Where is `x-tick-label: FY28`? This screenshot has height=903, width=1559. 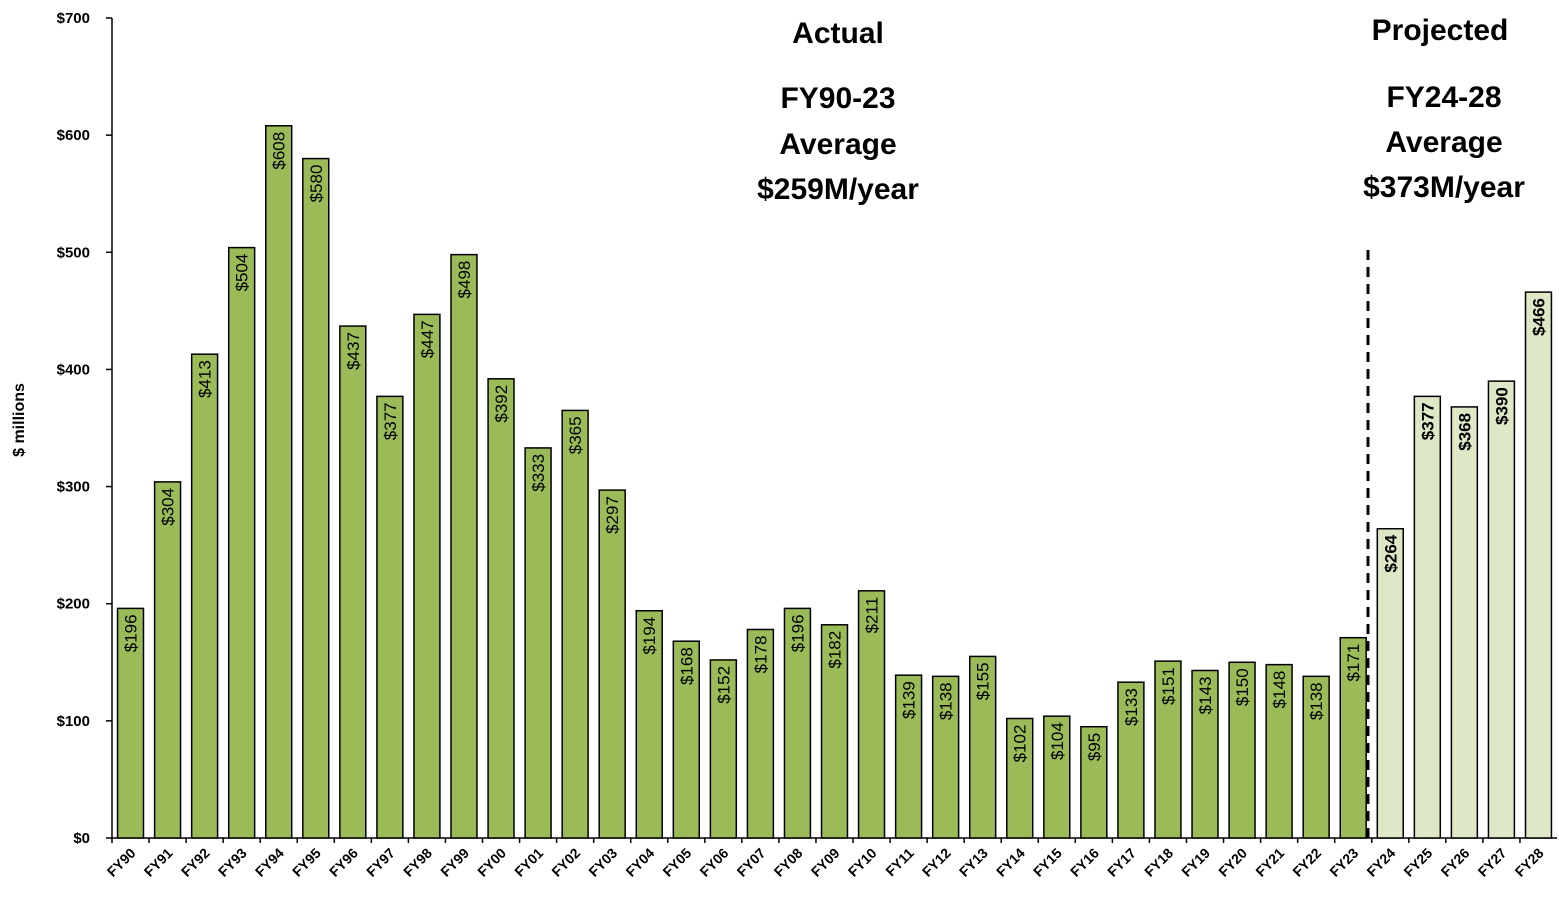
x-tick-label: FY28 is located at coordinates (1529, 862).